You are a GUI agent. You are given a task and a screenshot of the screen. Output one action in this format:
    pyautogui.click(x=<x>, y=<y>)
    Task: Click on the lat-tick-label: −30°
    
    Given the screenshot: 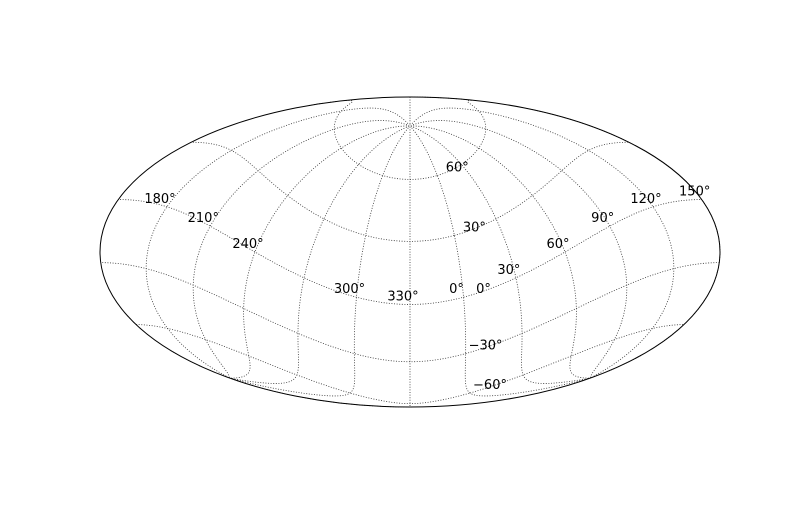 What is the action you would take?
    pyautogui.click(x=486, y=346)
    